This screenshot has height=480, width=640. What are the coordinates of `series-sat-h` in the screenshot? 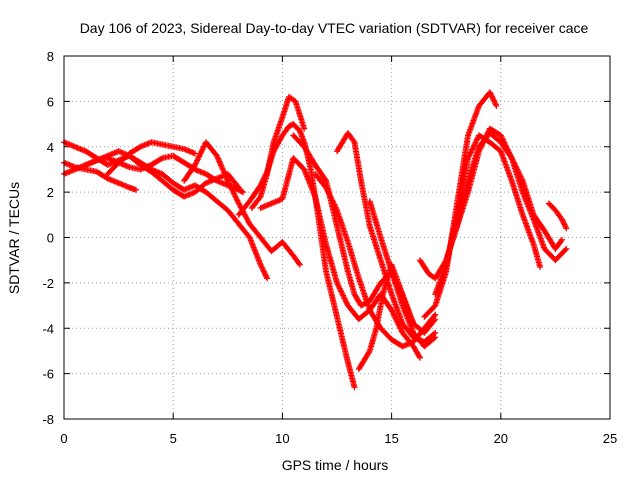 It's located at (278, 152).